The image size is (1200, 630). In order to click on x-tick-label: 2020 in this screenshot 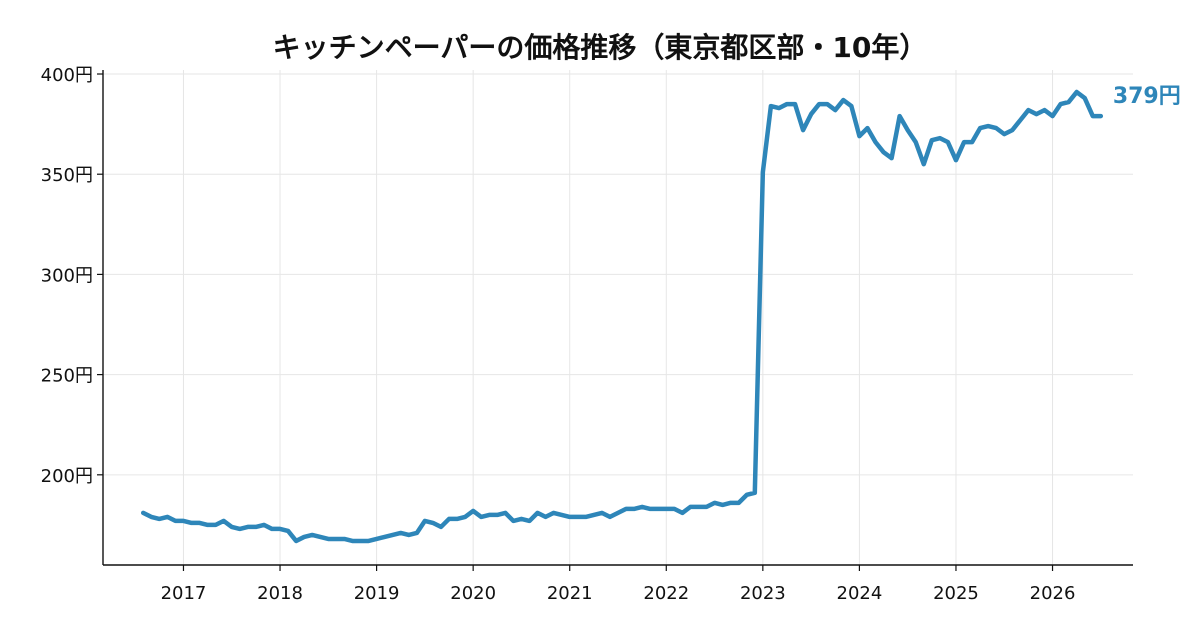, I will do `click(473, 593)`.